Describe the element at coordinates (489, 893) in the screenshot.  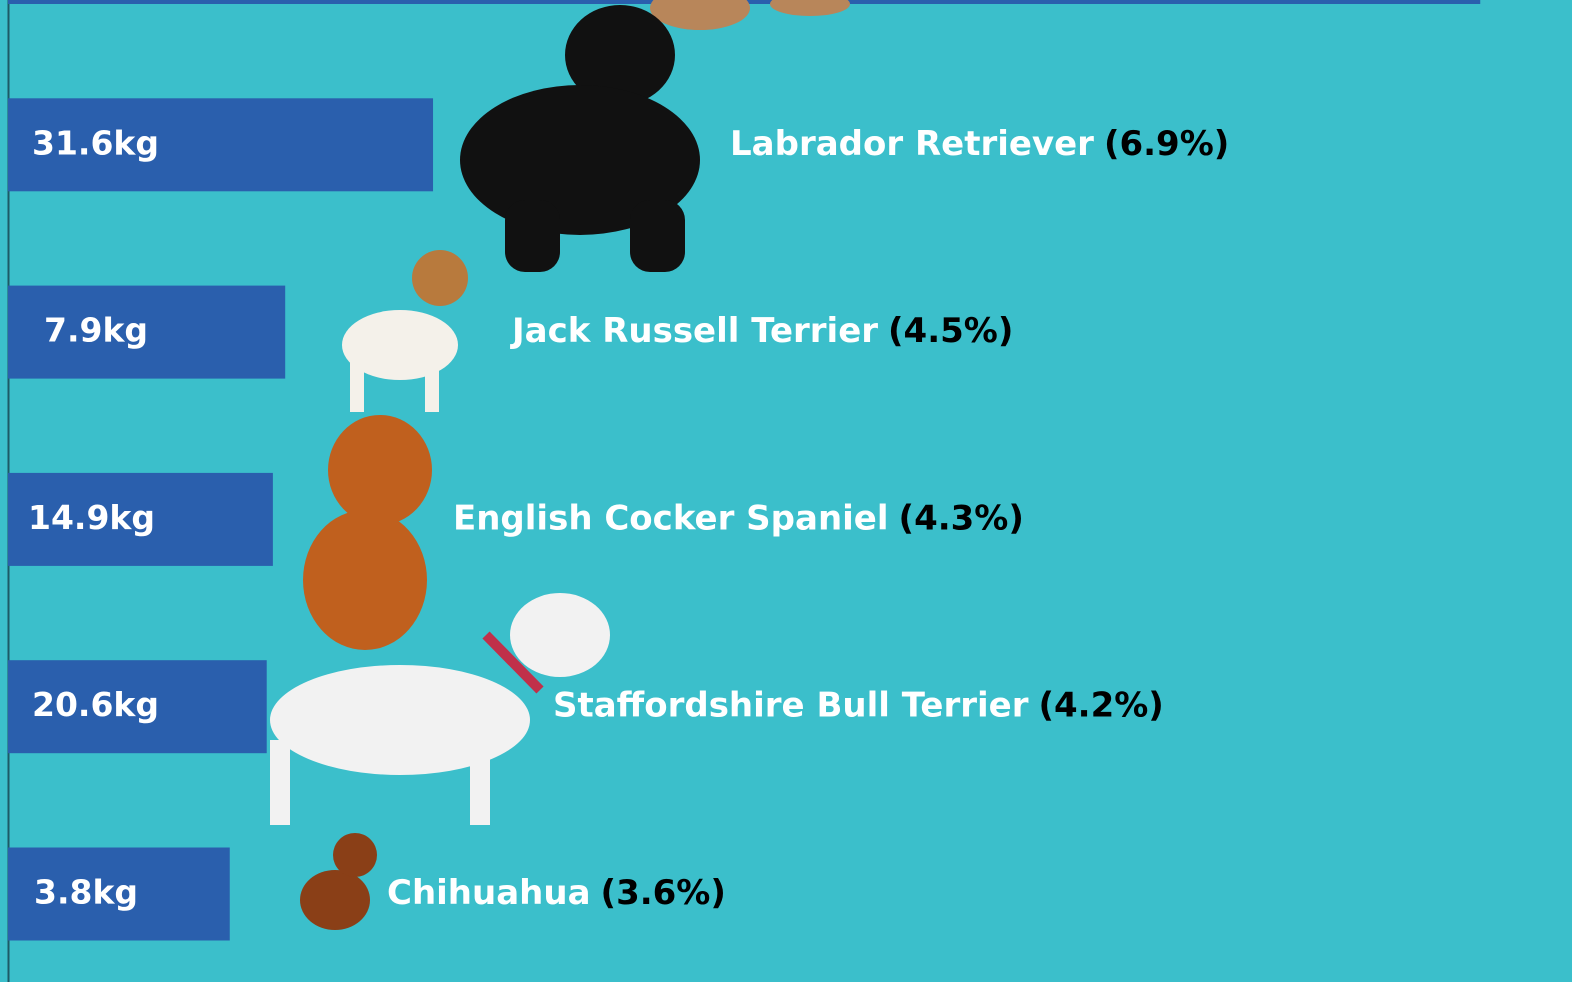
I see `category-label: Chihuahua` at that location.